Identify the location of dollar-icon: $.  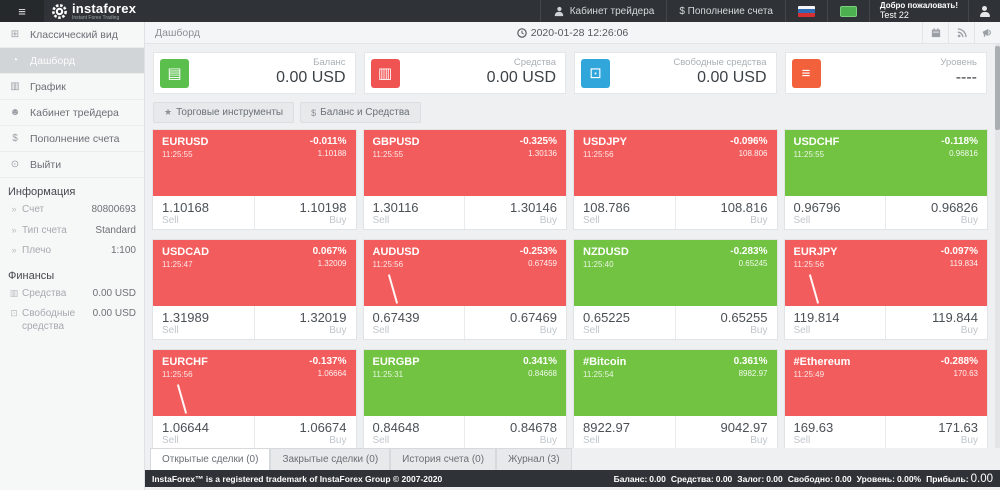
(314, 112).